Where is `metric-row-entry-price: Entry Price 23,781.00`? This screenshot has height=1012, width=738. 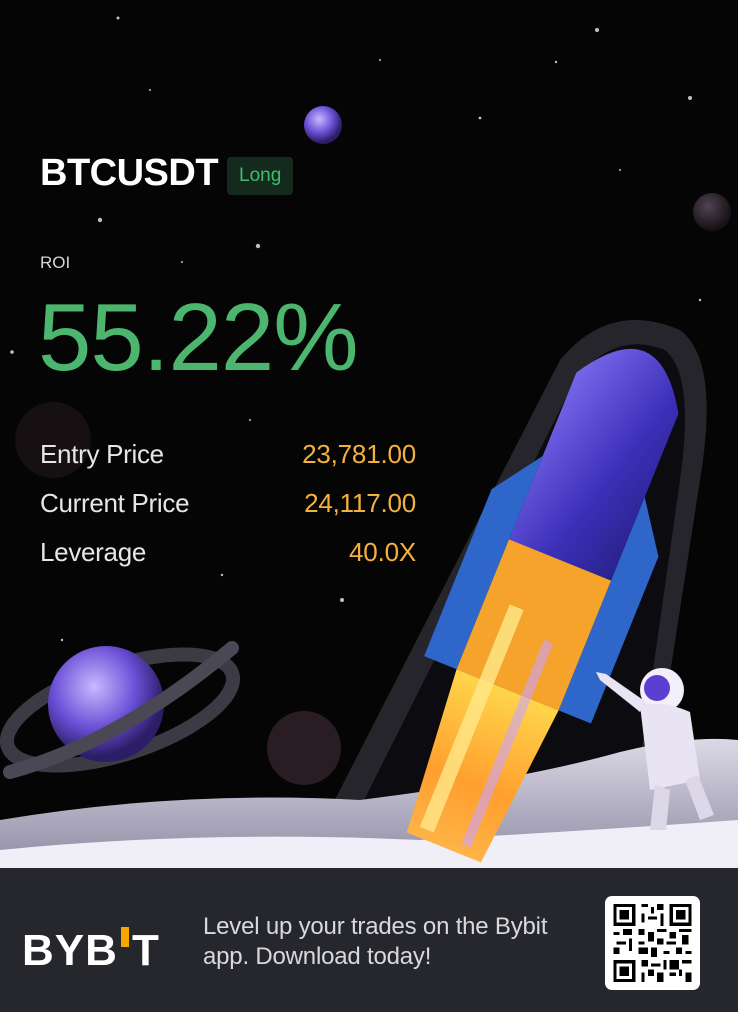 metric-row-entry-price: Entry Price 23,781.00 is located at coordinates (228, 454).